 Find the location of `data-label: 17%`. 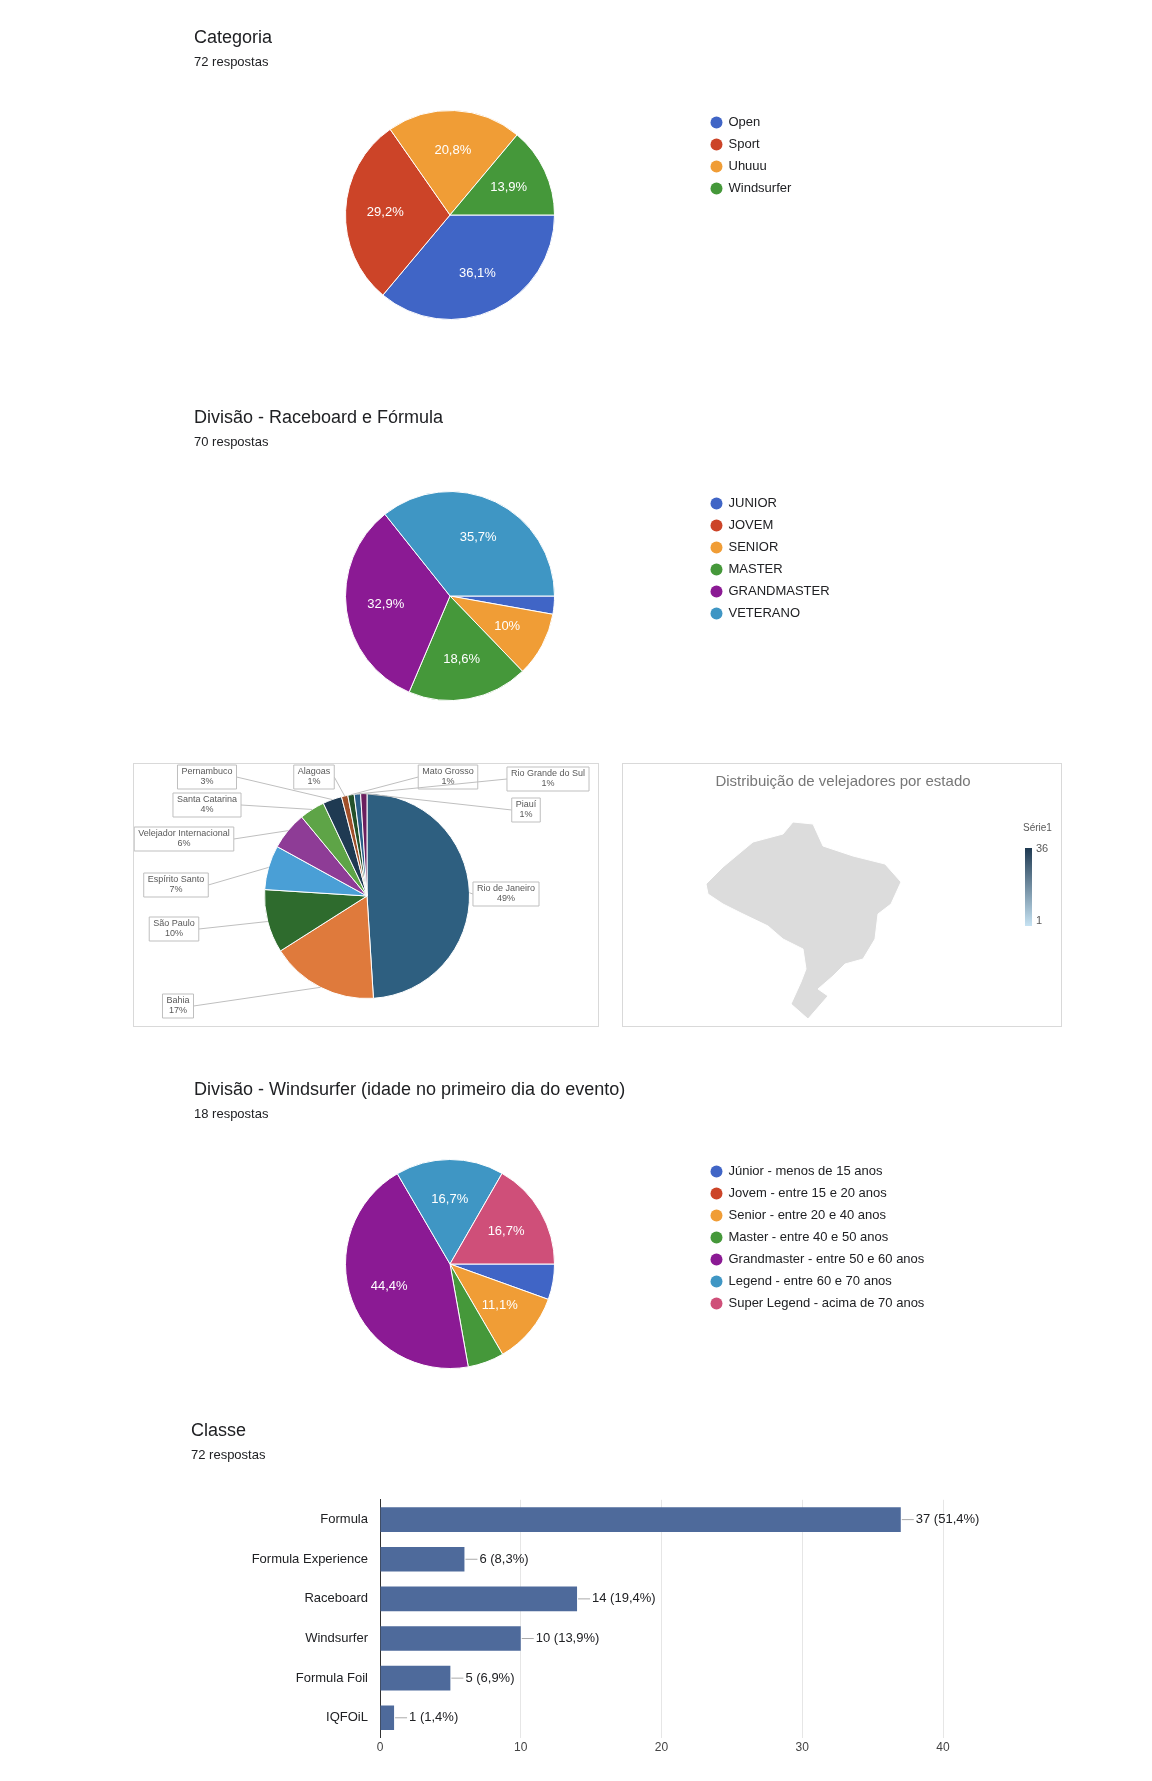

data-label: 17% is located at coordinates (178, 1010).